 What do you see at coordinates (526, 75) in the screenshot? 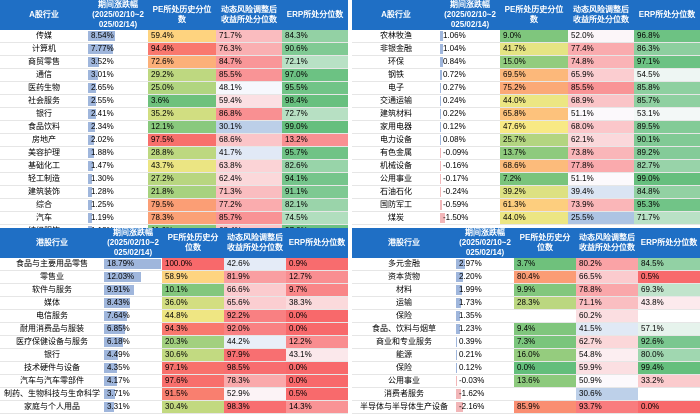
I see `table-row: 钢铁 0.72% 69.5% 65.9% 54.5%` at bounding box center [526, 75].